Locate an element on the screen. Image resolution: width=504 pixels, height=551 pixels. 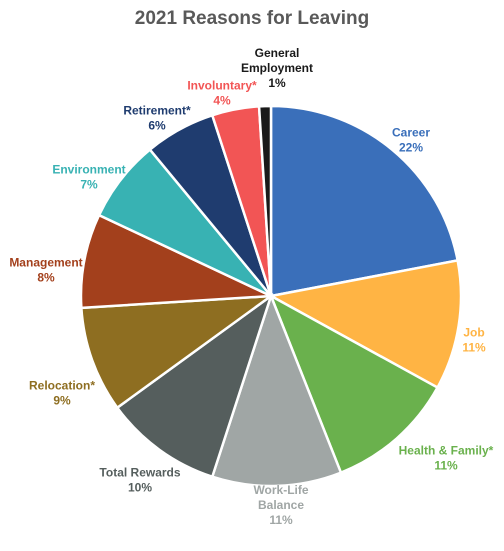
pie-slice-general-employment is located at coordinates (265, 200).